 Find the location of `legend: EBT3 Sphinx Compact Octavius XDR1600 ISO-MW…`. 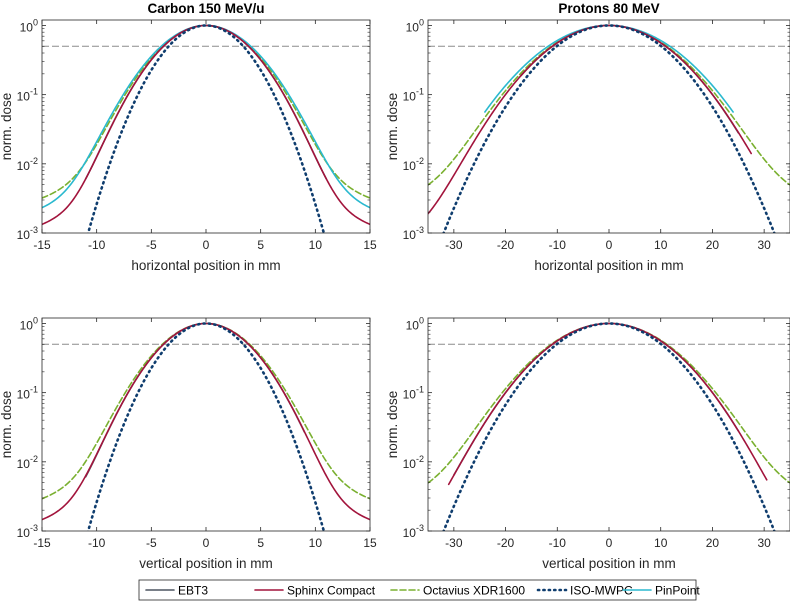

legend: EBT3 Sphinx Compact Octavius XDR1600 ISO-MW… is located at coordinates (419, 590).